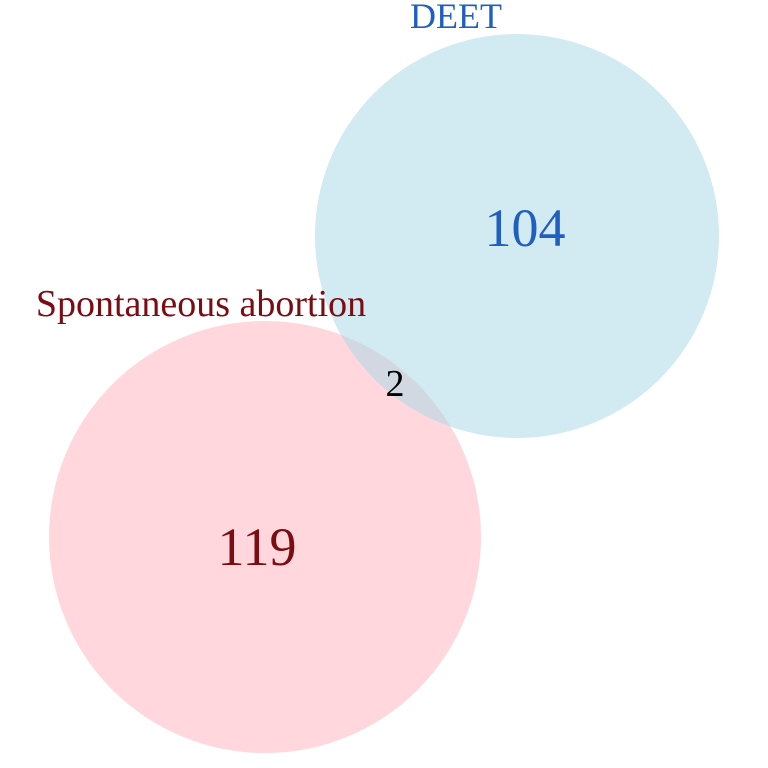 This screenshot has width=768, height=768. I want to click on spontaneous-abortion-set-label: Spontaneous abortion, so click(201, 304).